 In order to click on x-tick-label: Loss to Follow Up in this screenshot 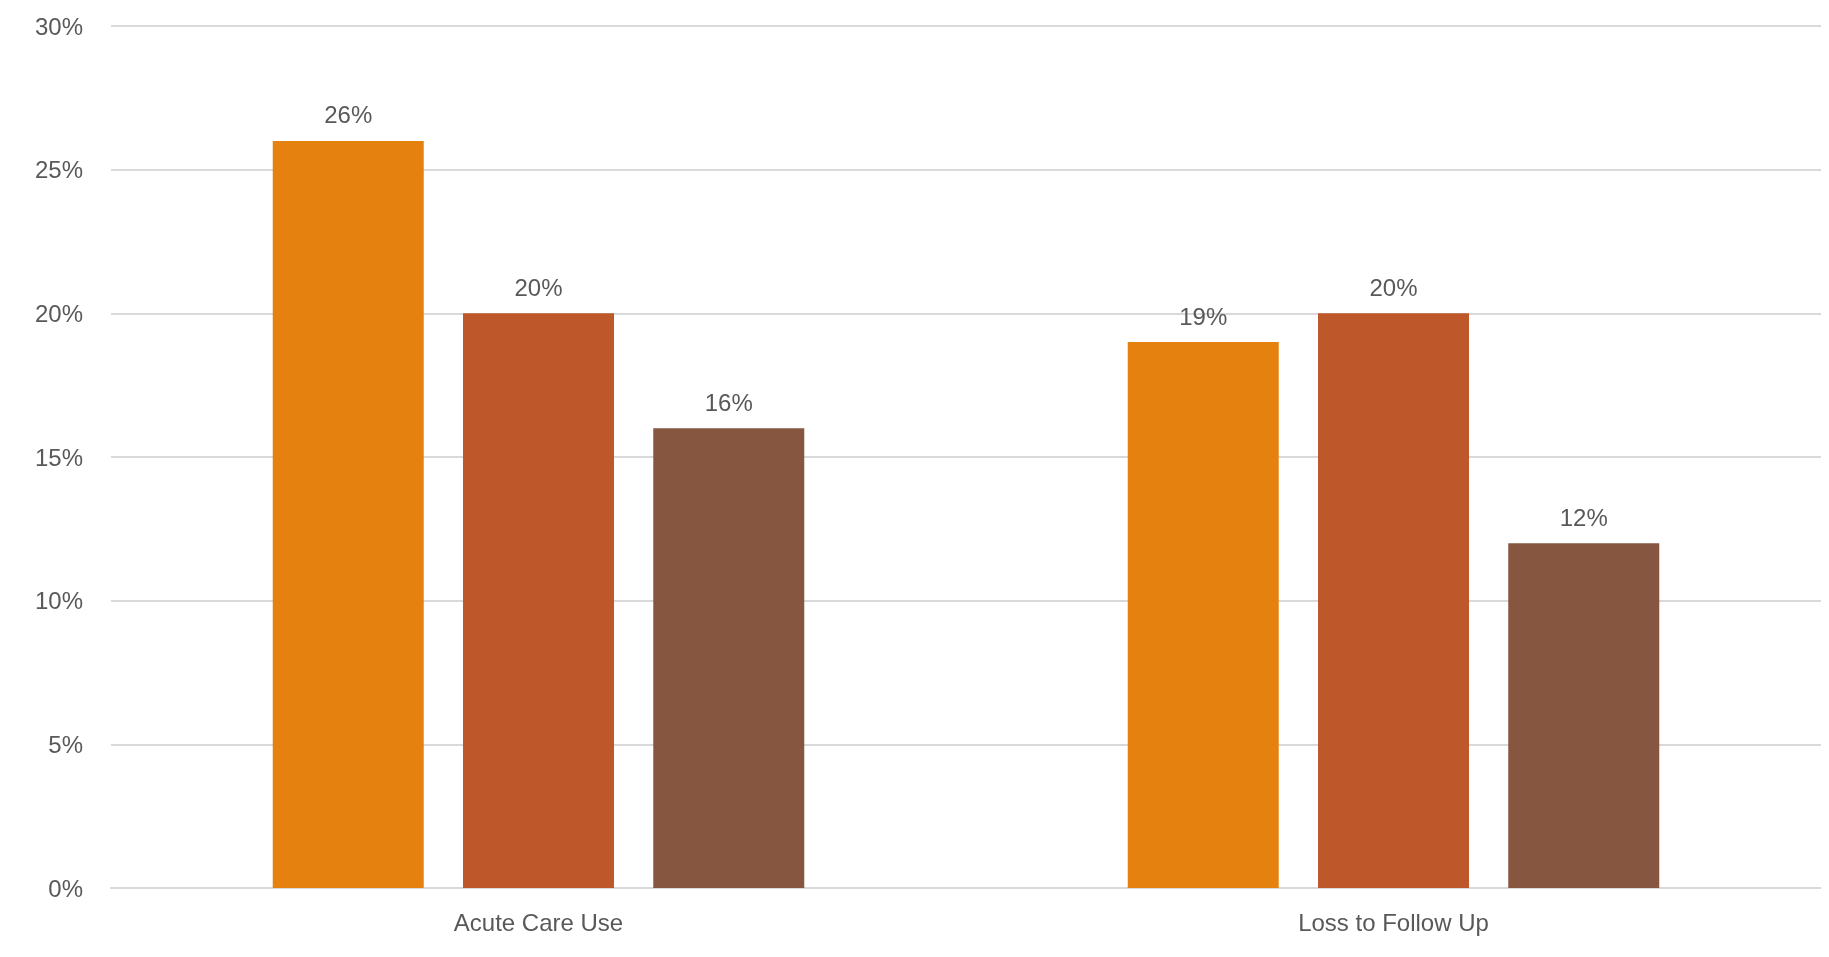, I will do `click(1393, 922)`.